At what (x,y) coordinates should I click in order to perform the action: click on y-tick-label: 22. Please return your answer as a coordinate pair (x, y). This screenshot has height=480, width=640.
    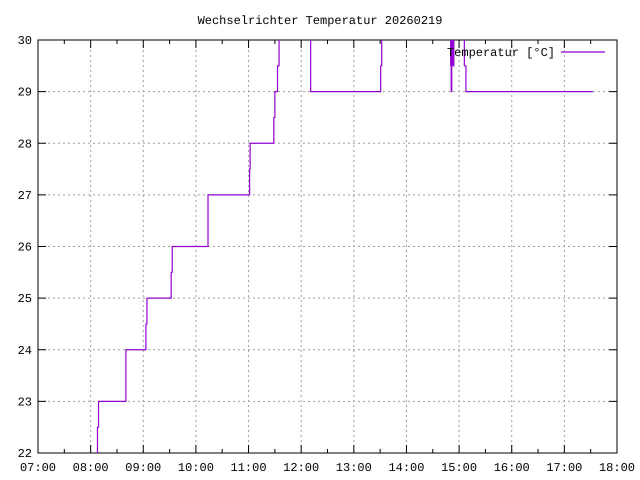
    Looking at the image, I should click on (25, 454).